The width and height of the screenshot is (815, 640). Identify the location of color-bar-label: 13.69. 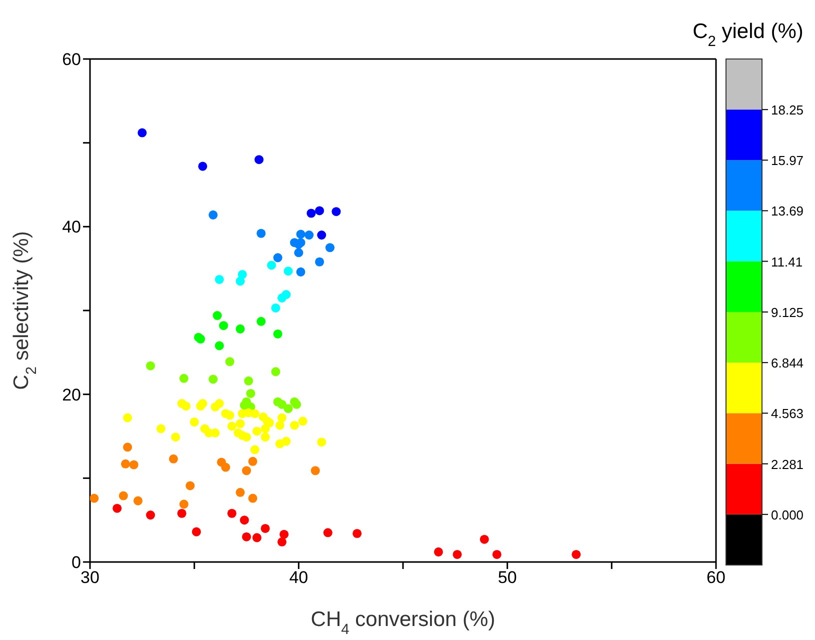
(787, 211).